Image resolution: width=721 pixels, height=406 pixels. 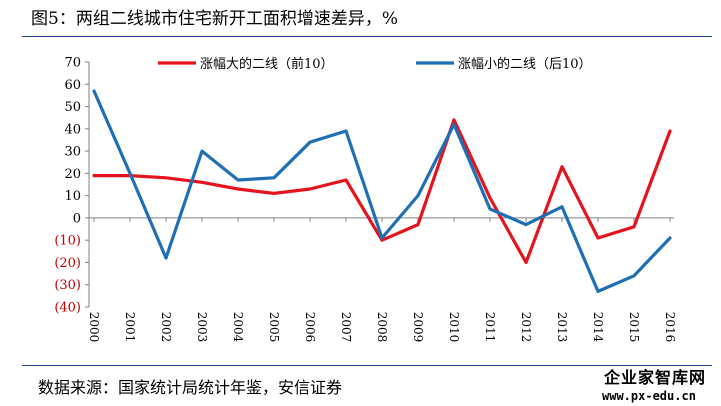 What do you see at coordinates (526, 327) in the screenshot?
I see `x-tick-label: 2012` at bounding box center [526, 327].